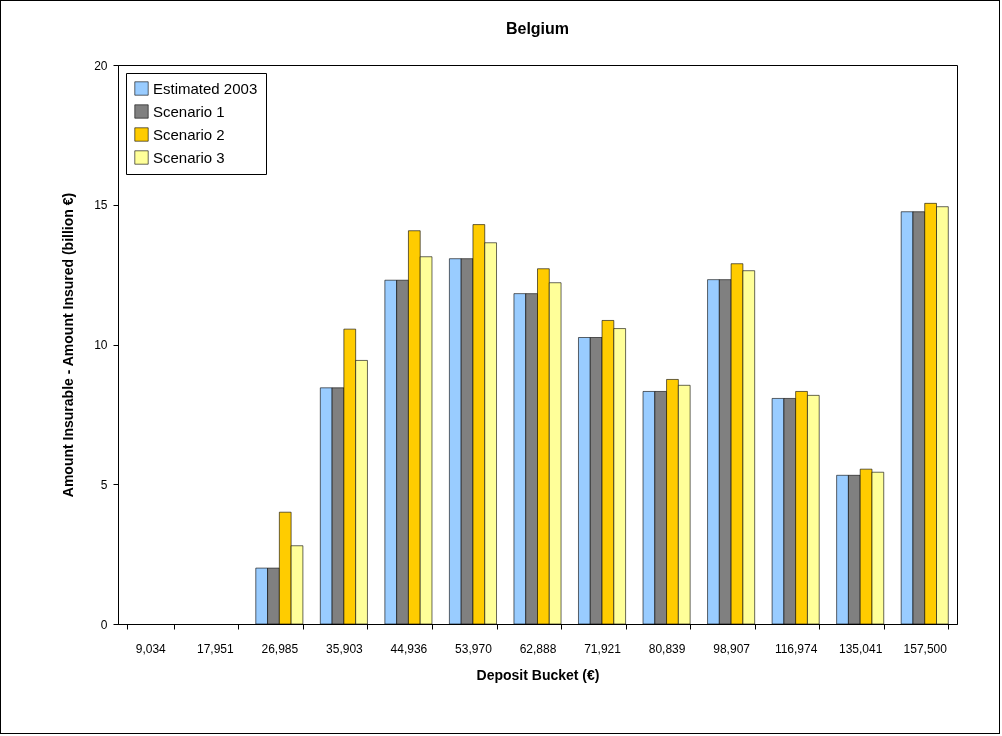 The image size is (1002, 736). I want to click on x-tick-label: 62,888, so click(538, 648).